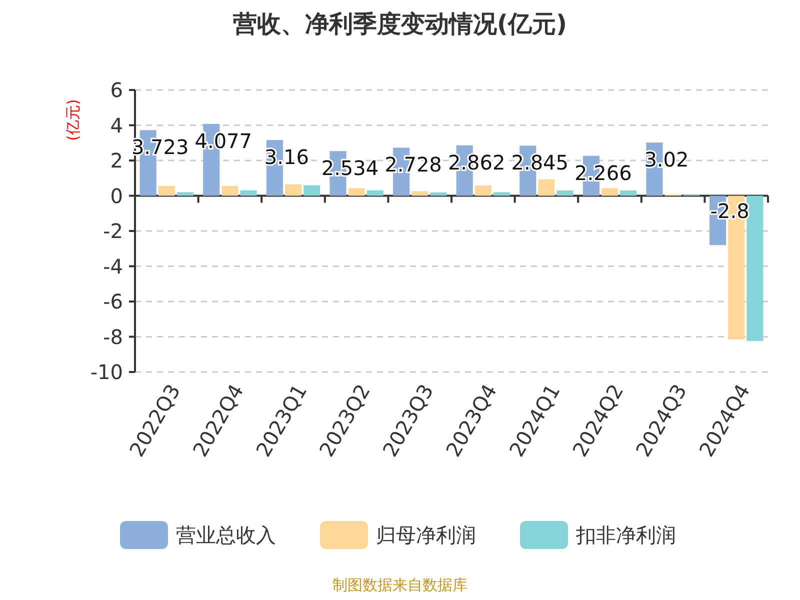 This screenshot has width=800, height=600. What do you see at coordinates (223, 140) in the screenshot?
I see `data-label: 4.077` at bounding box center [223, 140].